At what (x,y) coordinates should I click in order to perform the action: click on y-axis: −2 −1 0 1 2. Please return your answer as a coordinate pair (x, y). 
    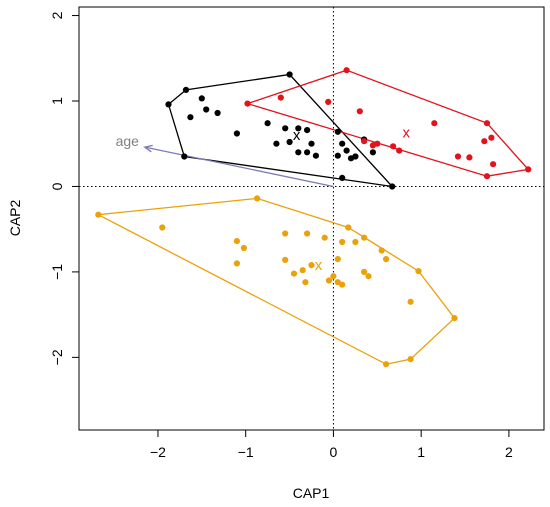
    Looking at the image, I should click on (64, 188).